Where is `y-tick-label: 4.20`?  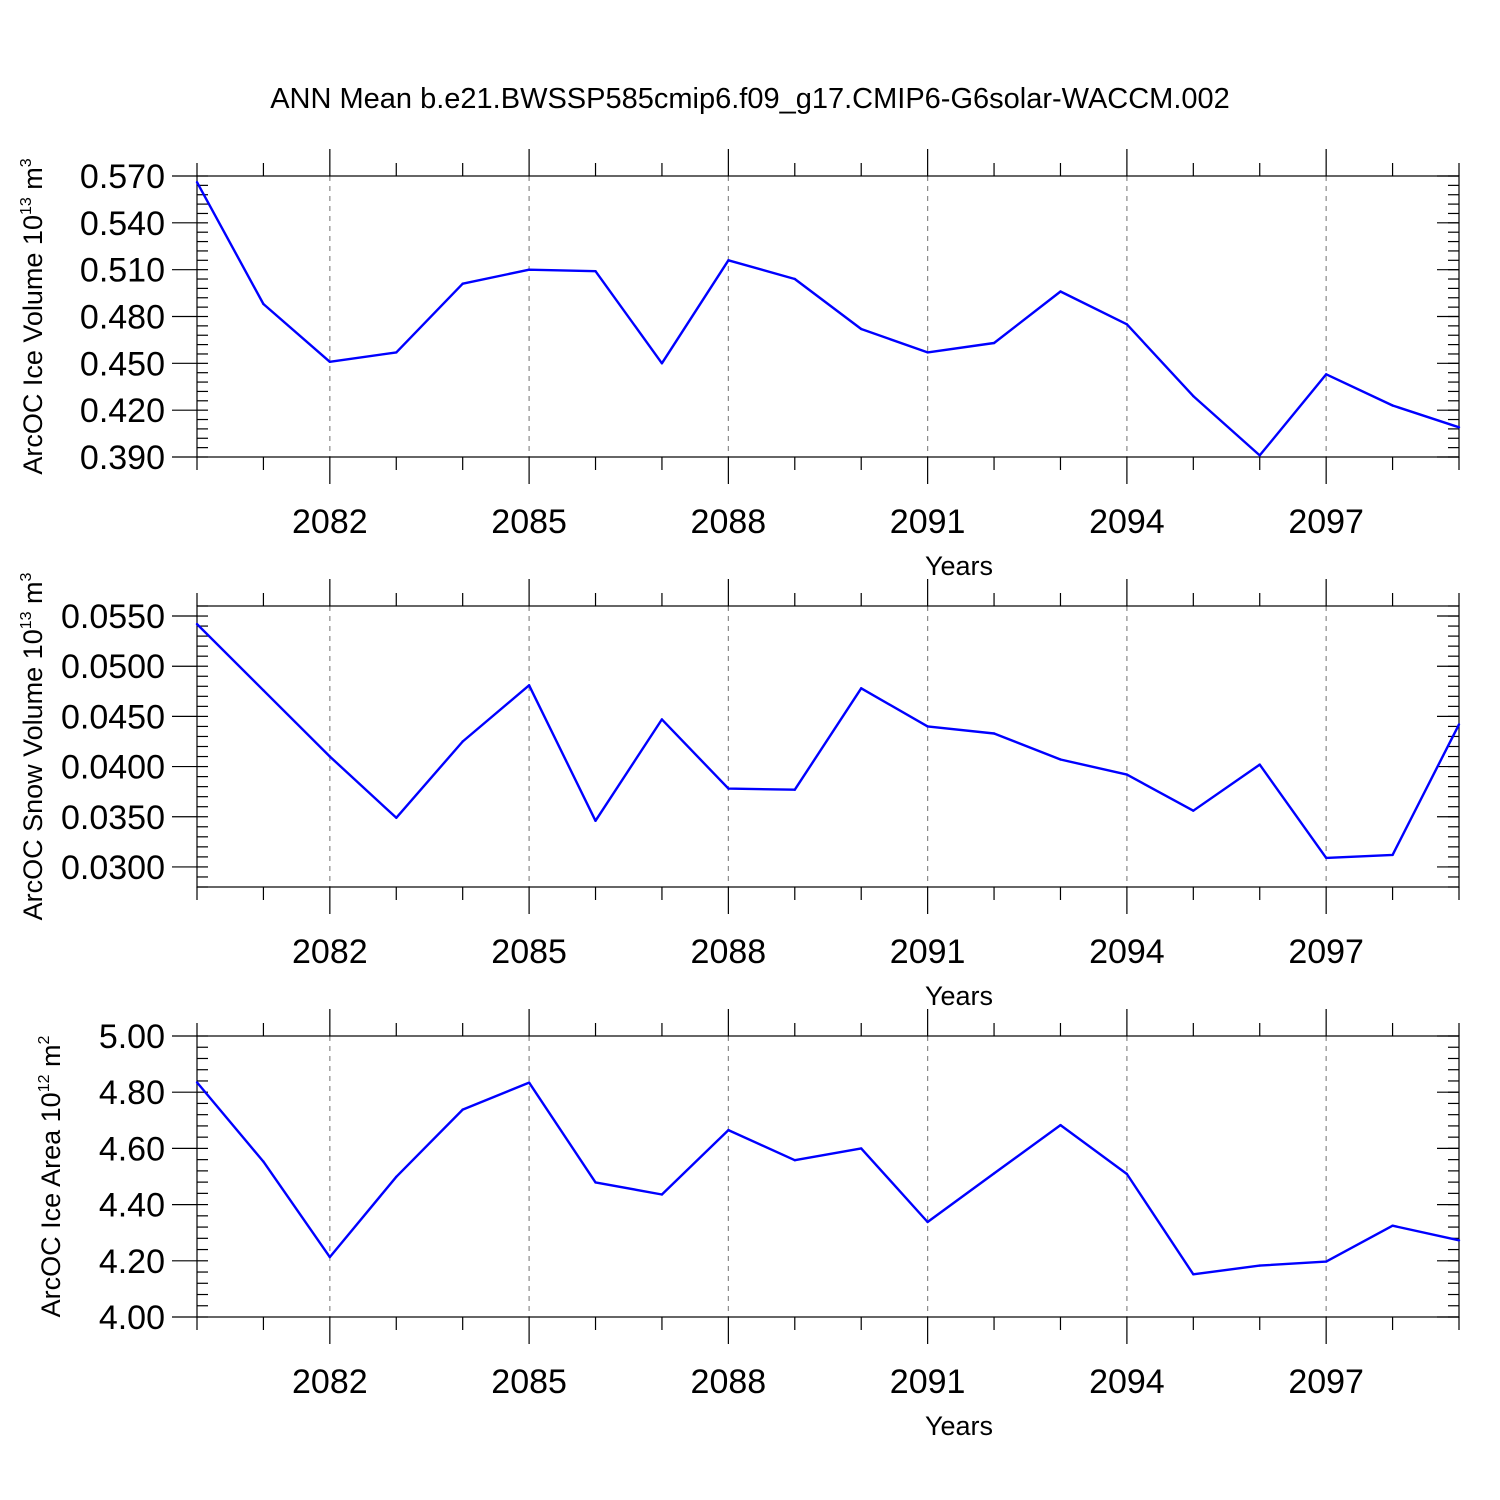
y-tick-label: 4.20 is located at coordinates (132, 1262).